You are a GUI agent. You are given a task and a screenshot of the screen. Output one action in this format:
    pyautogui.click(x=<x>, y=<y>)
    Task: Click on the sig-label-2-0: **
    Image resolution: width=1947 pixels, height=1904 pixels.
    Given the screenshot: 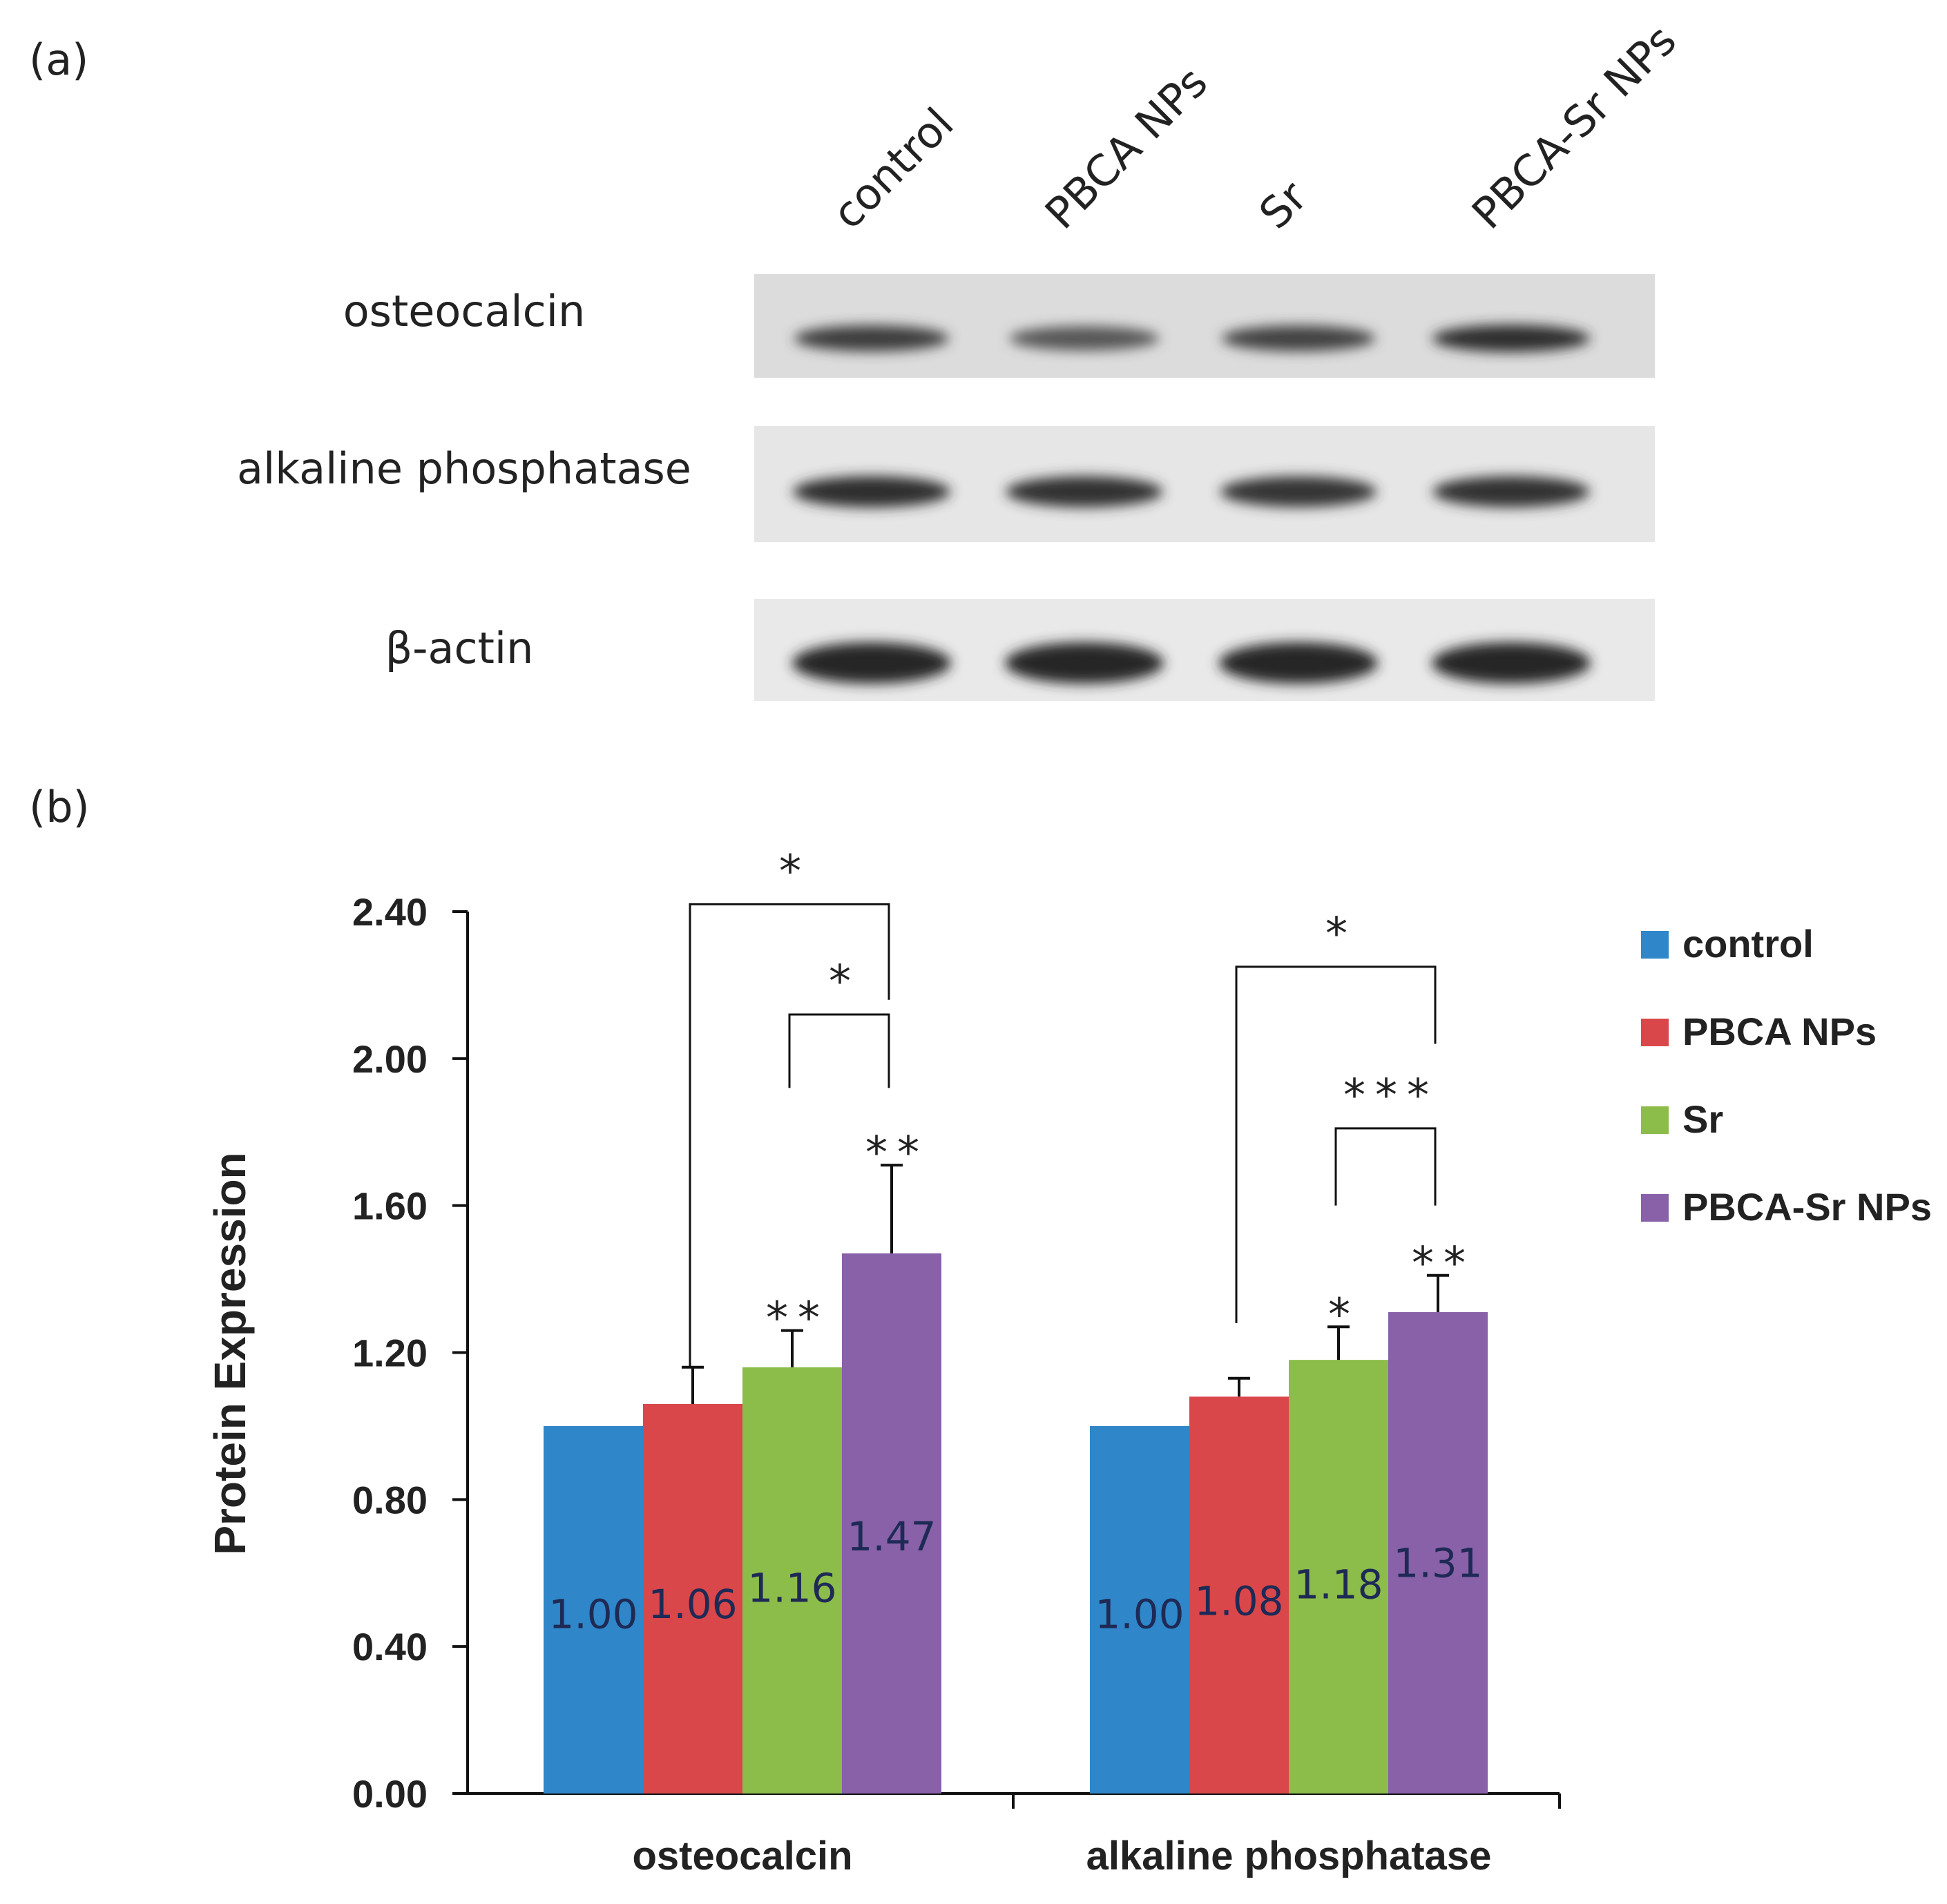 What is the action you would take?
    pyautogui.click(x=797, y=1319)
    